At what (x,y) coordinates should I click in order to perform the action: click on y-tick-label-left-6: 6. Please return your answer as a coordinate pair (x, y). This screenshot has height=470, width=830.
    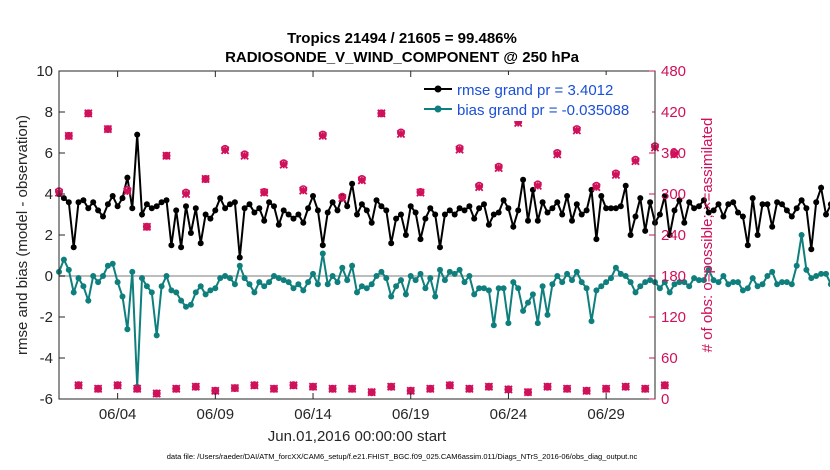
    Looking at the image, I should click on (49, 153).